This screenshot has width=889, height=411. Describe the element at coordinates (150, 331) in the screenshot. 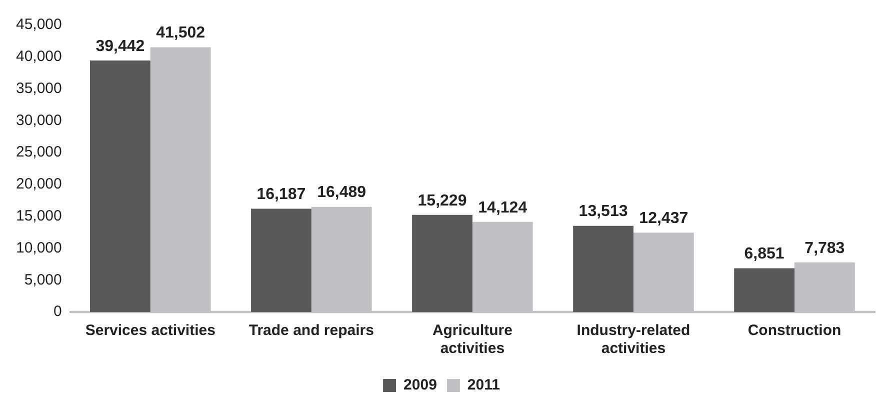

I see `x-tick-label: Services activities` at that location.